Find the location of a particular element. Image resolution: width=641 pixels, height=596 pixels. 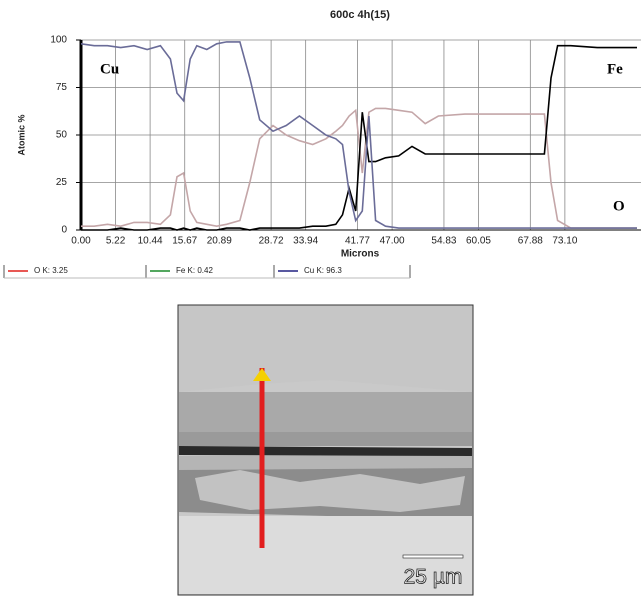

x-tick-label: 54.83 is located at coordinates (443, 241).